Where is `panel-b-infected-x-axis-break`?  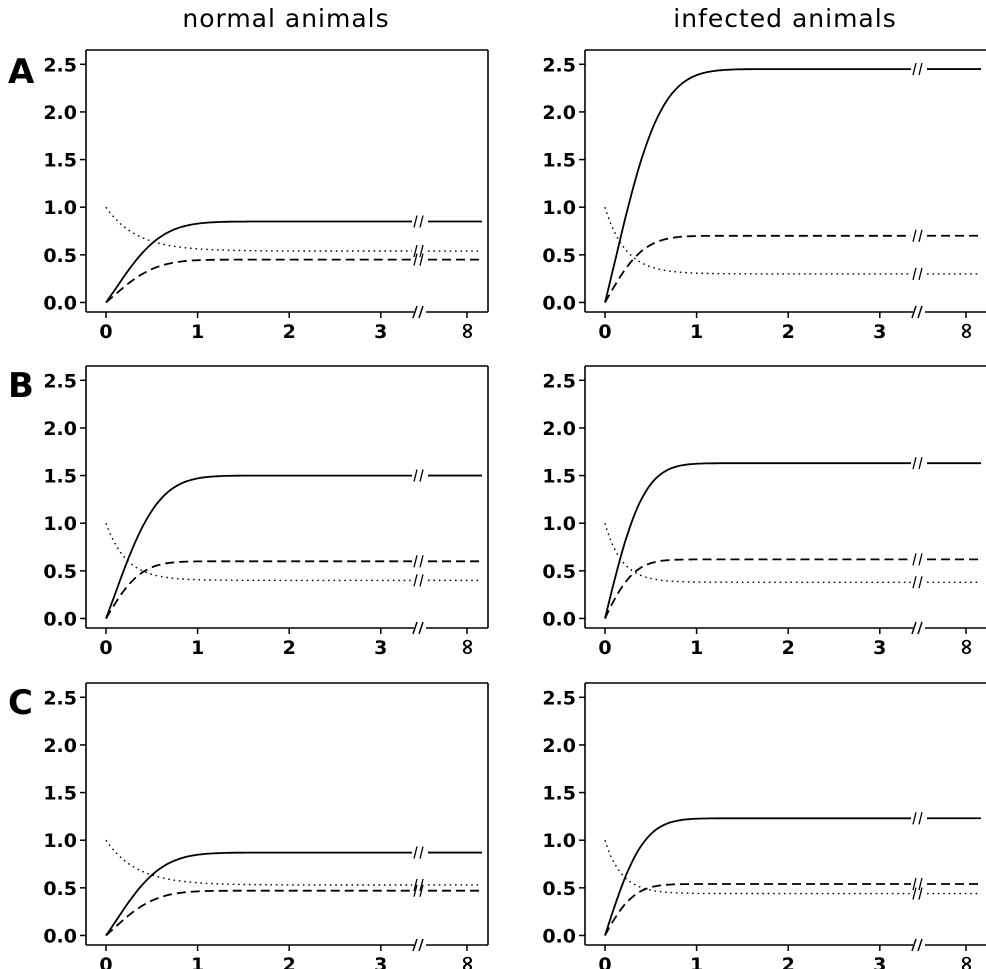
panel-b-infected-x-axis-break is located at coordinates (917, 628).